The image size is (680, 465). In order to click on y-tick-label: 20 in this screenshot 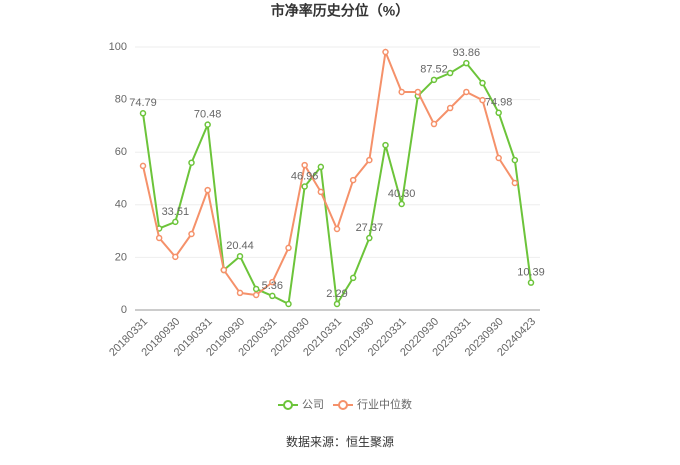, I will do `click(121, 257)`.